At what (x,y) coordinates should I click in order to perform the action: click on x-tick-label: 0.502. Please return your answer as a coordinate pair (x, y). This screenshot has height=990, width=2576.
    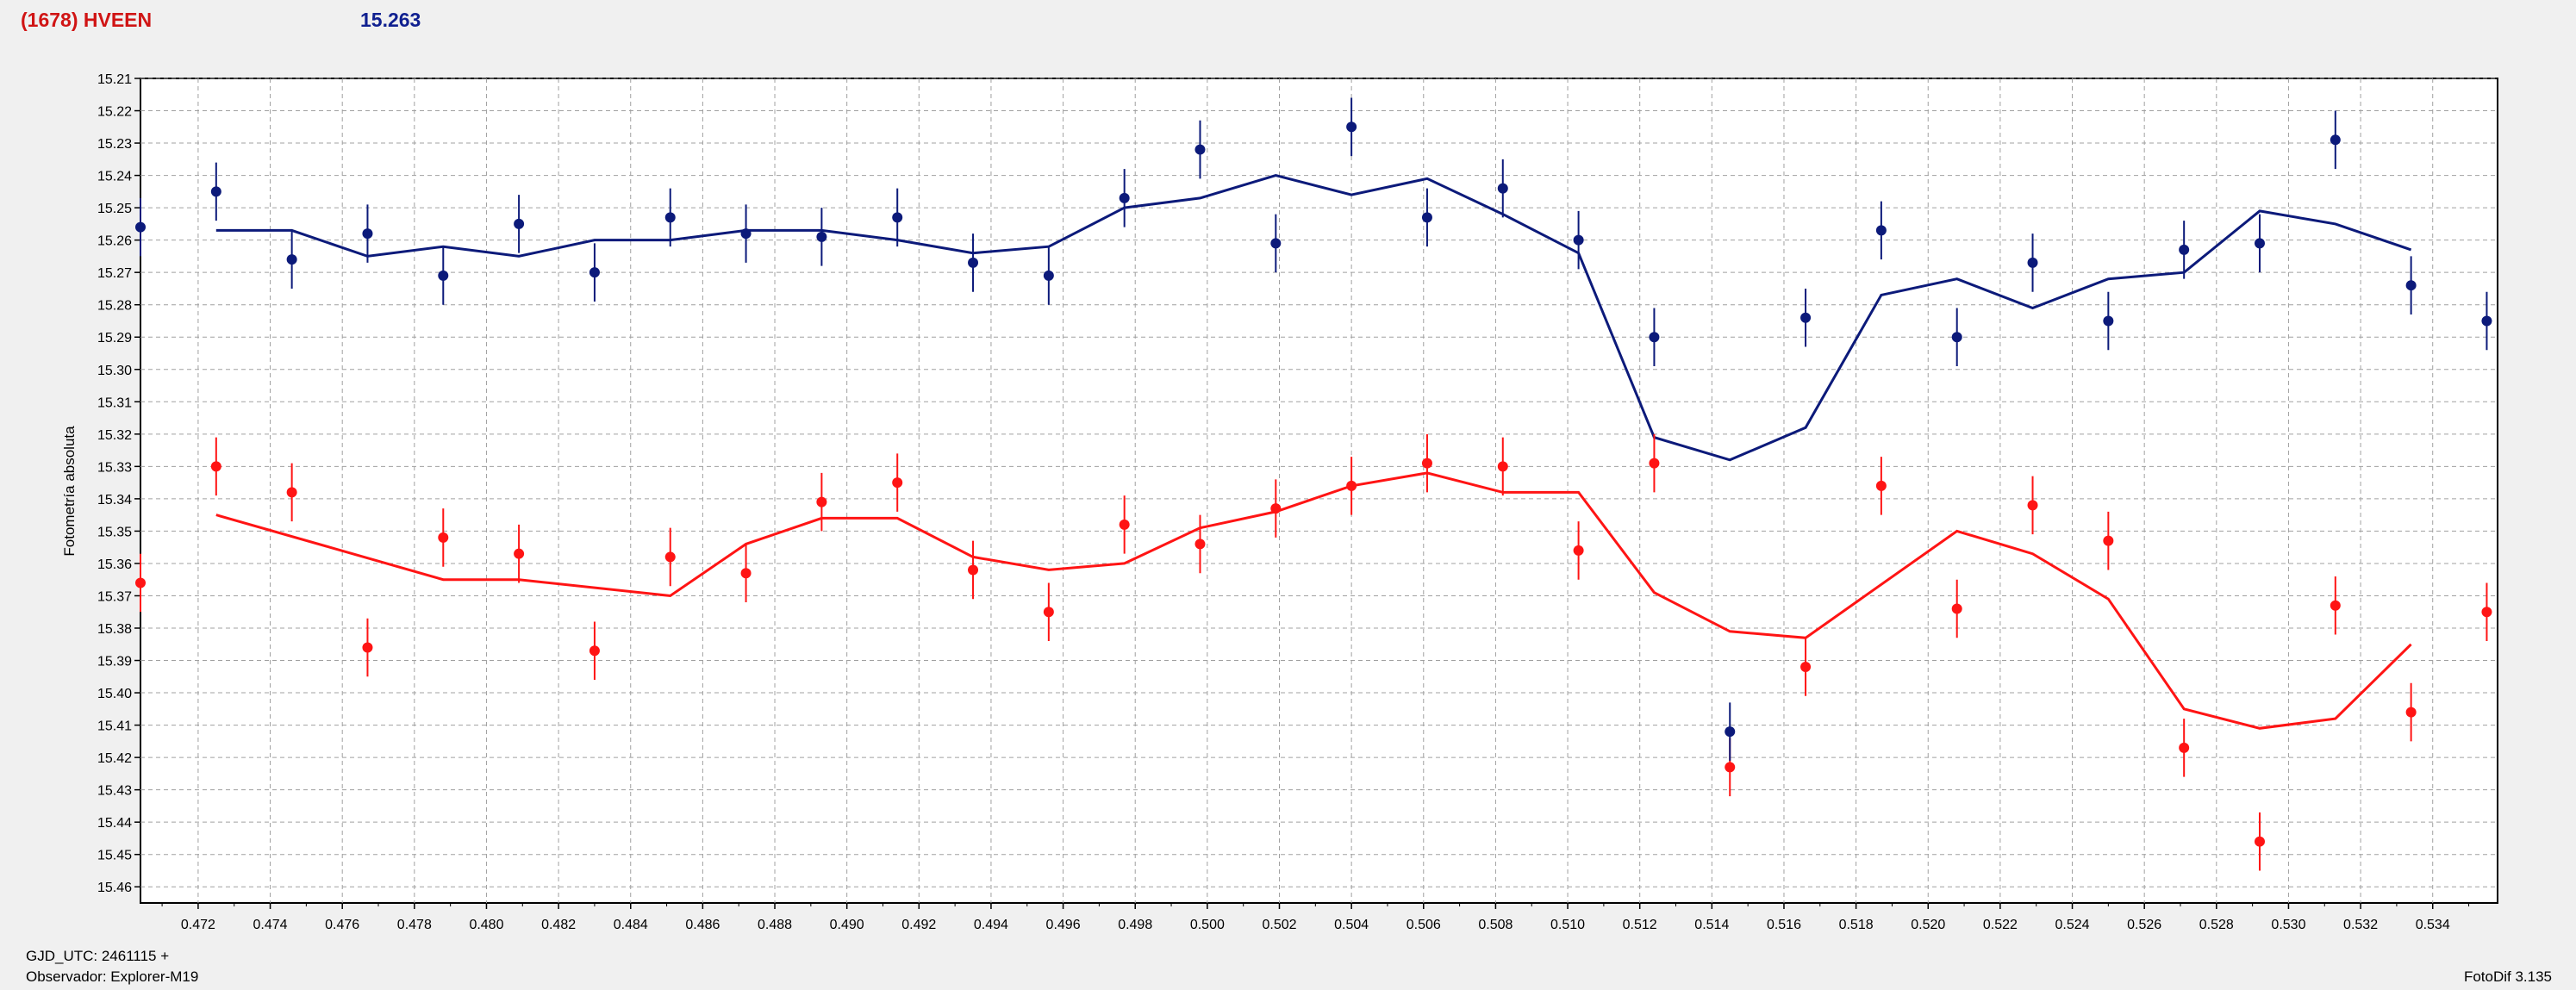
    Looking at the image, I should click on (1279, 925).